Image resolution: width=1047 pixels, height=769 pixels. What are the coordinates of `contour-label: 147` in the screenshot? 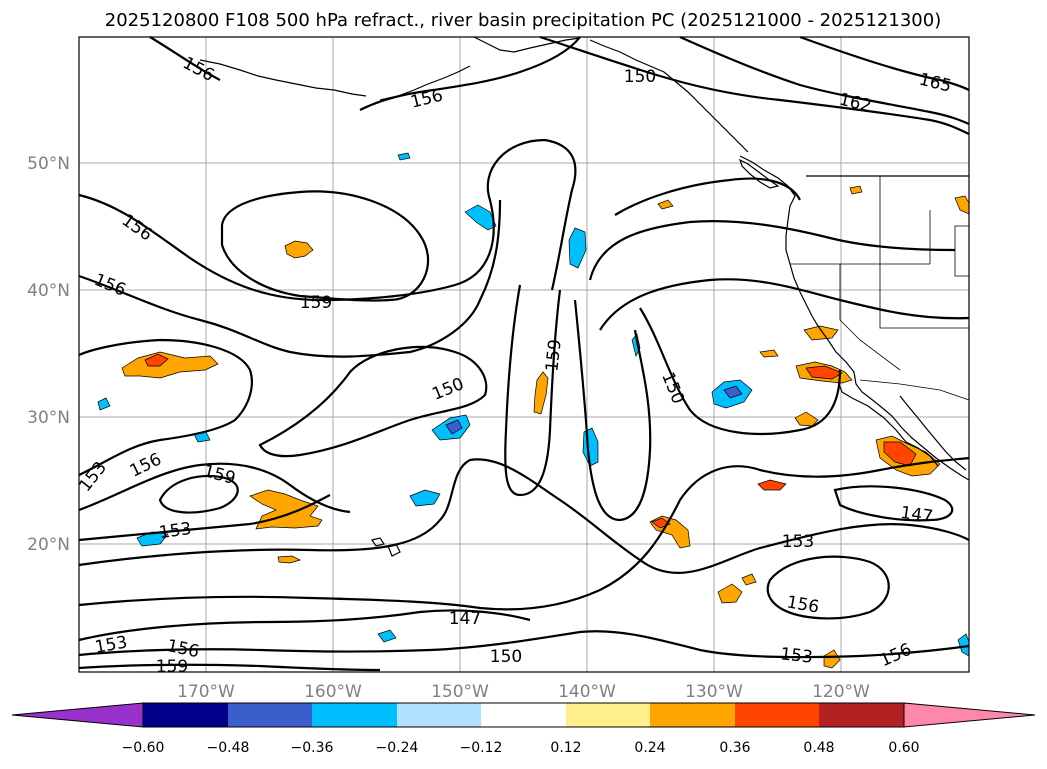 It's located at (916, 515).